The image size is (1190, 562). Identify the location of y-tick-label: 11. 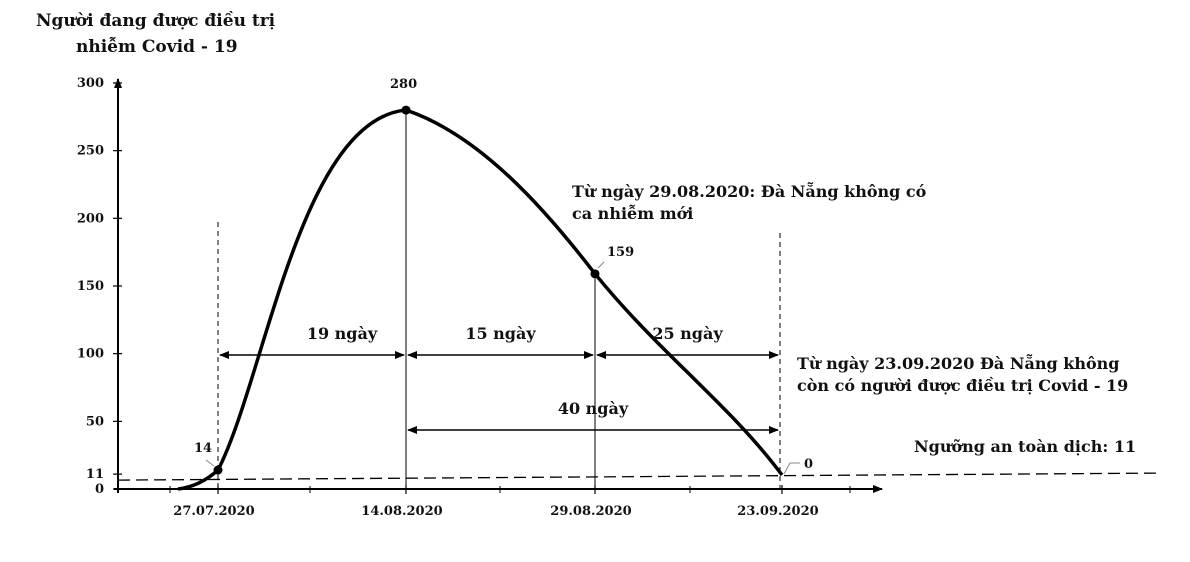
(95, 474).